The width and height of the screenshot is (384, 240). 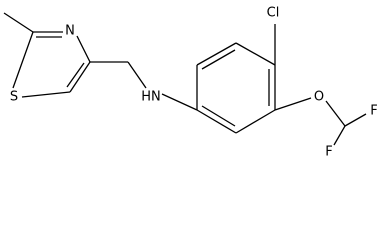 What do you see at coordinates (319, 97) in the screenshot?
I see `atom-label: O` at bounding box center [319, 97].